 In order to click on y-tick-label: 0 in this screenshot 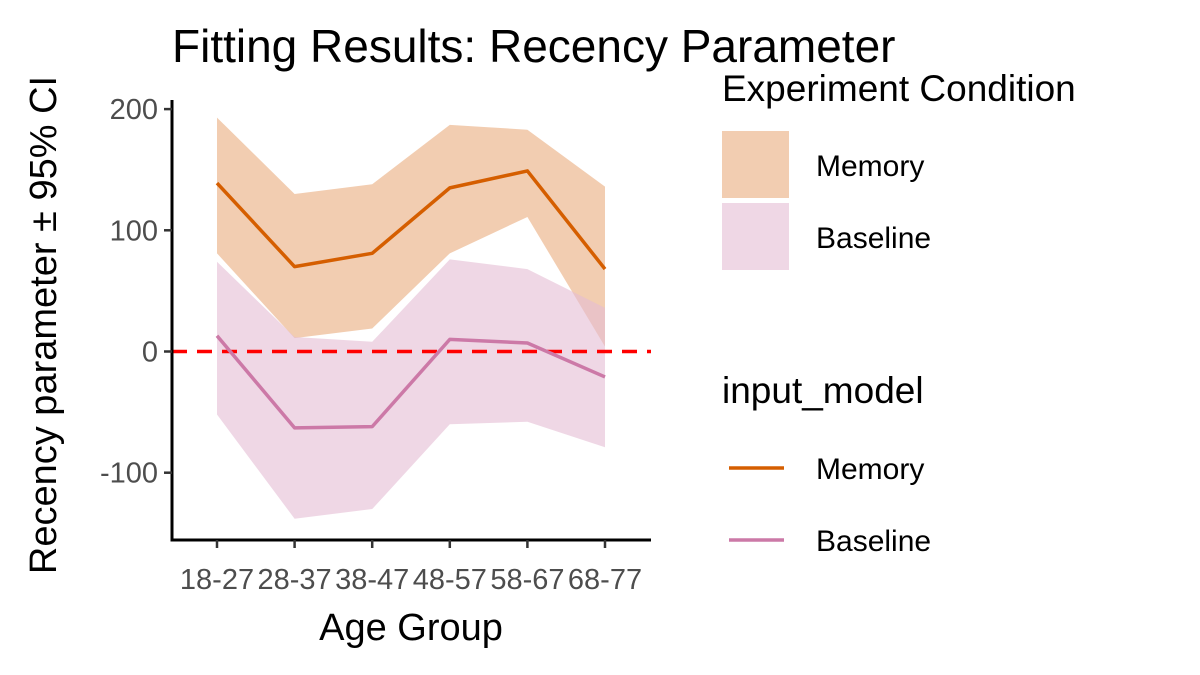, I will do `click(150, 353)`.